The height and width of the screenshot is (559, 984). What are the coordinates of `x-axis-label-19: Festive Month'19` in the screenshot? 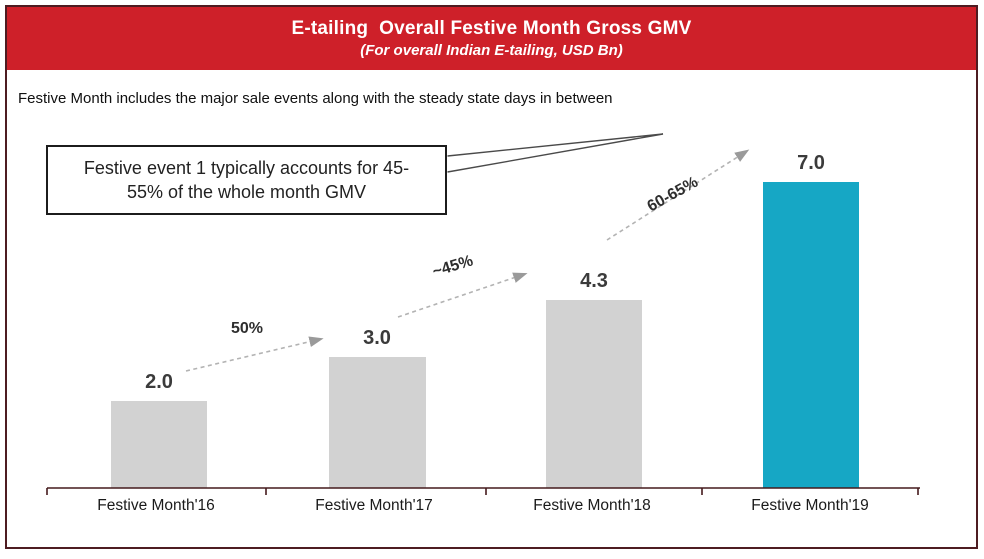 It's located at (810, 505).